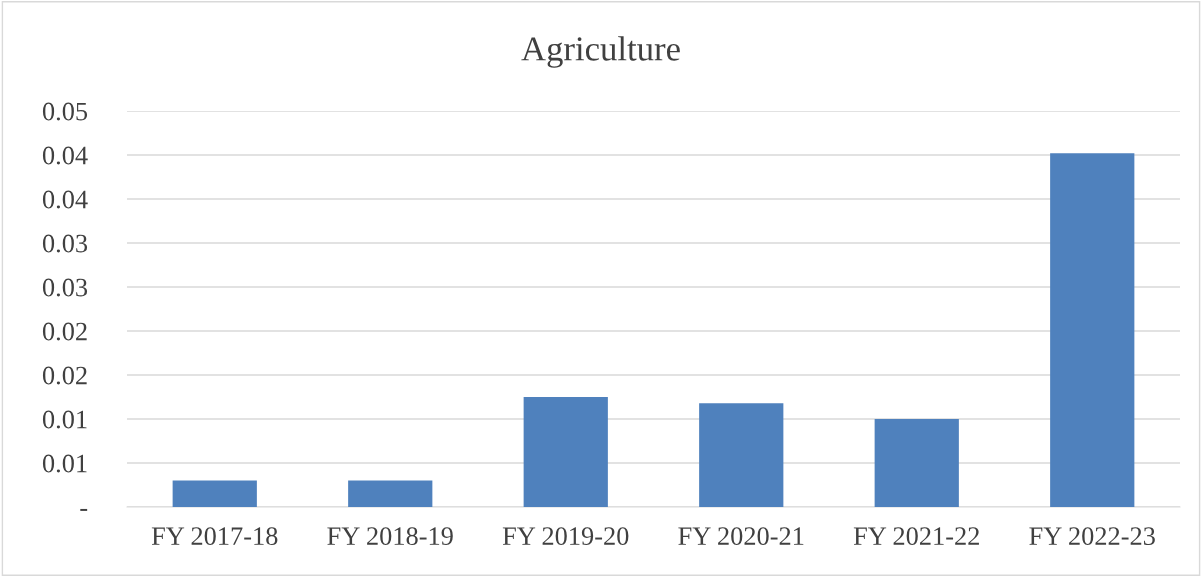 This screenshot has width=1202, height=577. Describe the element at coordinates (741, 536) in the screenshot. I see `x-tick-label: FY 2020-21` at that location.